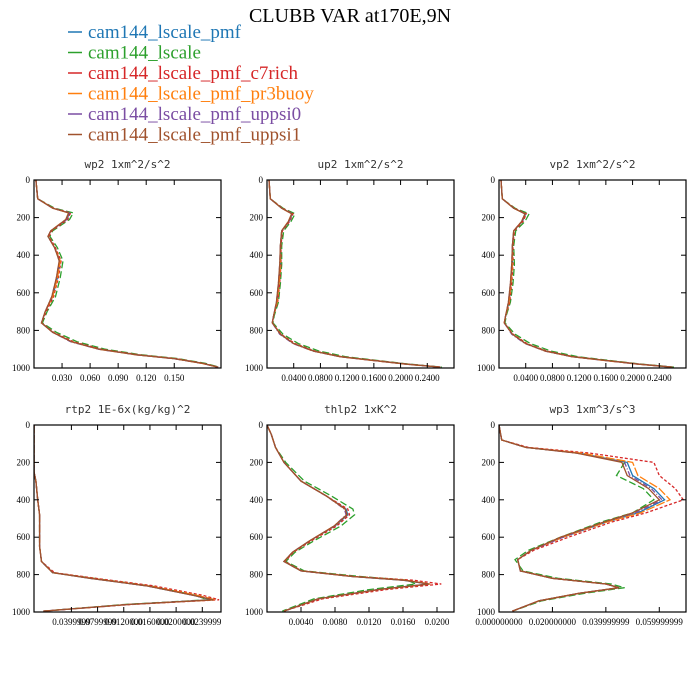 This screenshot has height=700, width=700. Describe the element at coordinates (659, 378) in the screenshot. I see `x-tick-label: 0.2400` at that location.